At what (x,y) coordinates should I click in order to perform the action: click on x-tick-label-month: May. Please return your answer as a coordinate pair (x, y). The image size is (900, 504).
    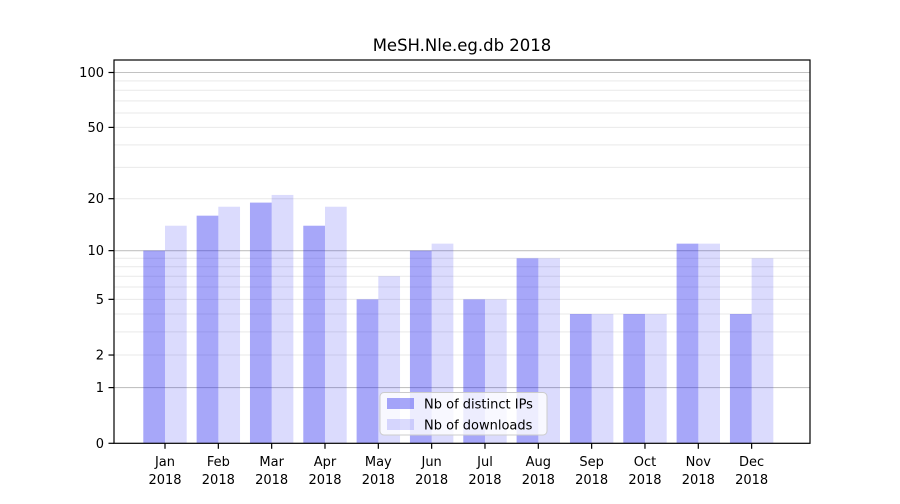
    Looking at the image, I should click on (378, 462).